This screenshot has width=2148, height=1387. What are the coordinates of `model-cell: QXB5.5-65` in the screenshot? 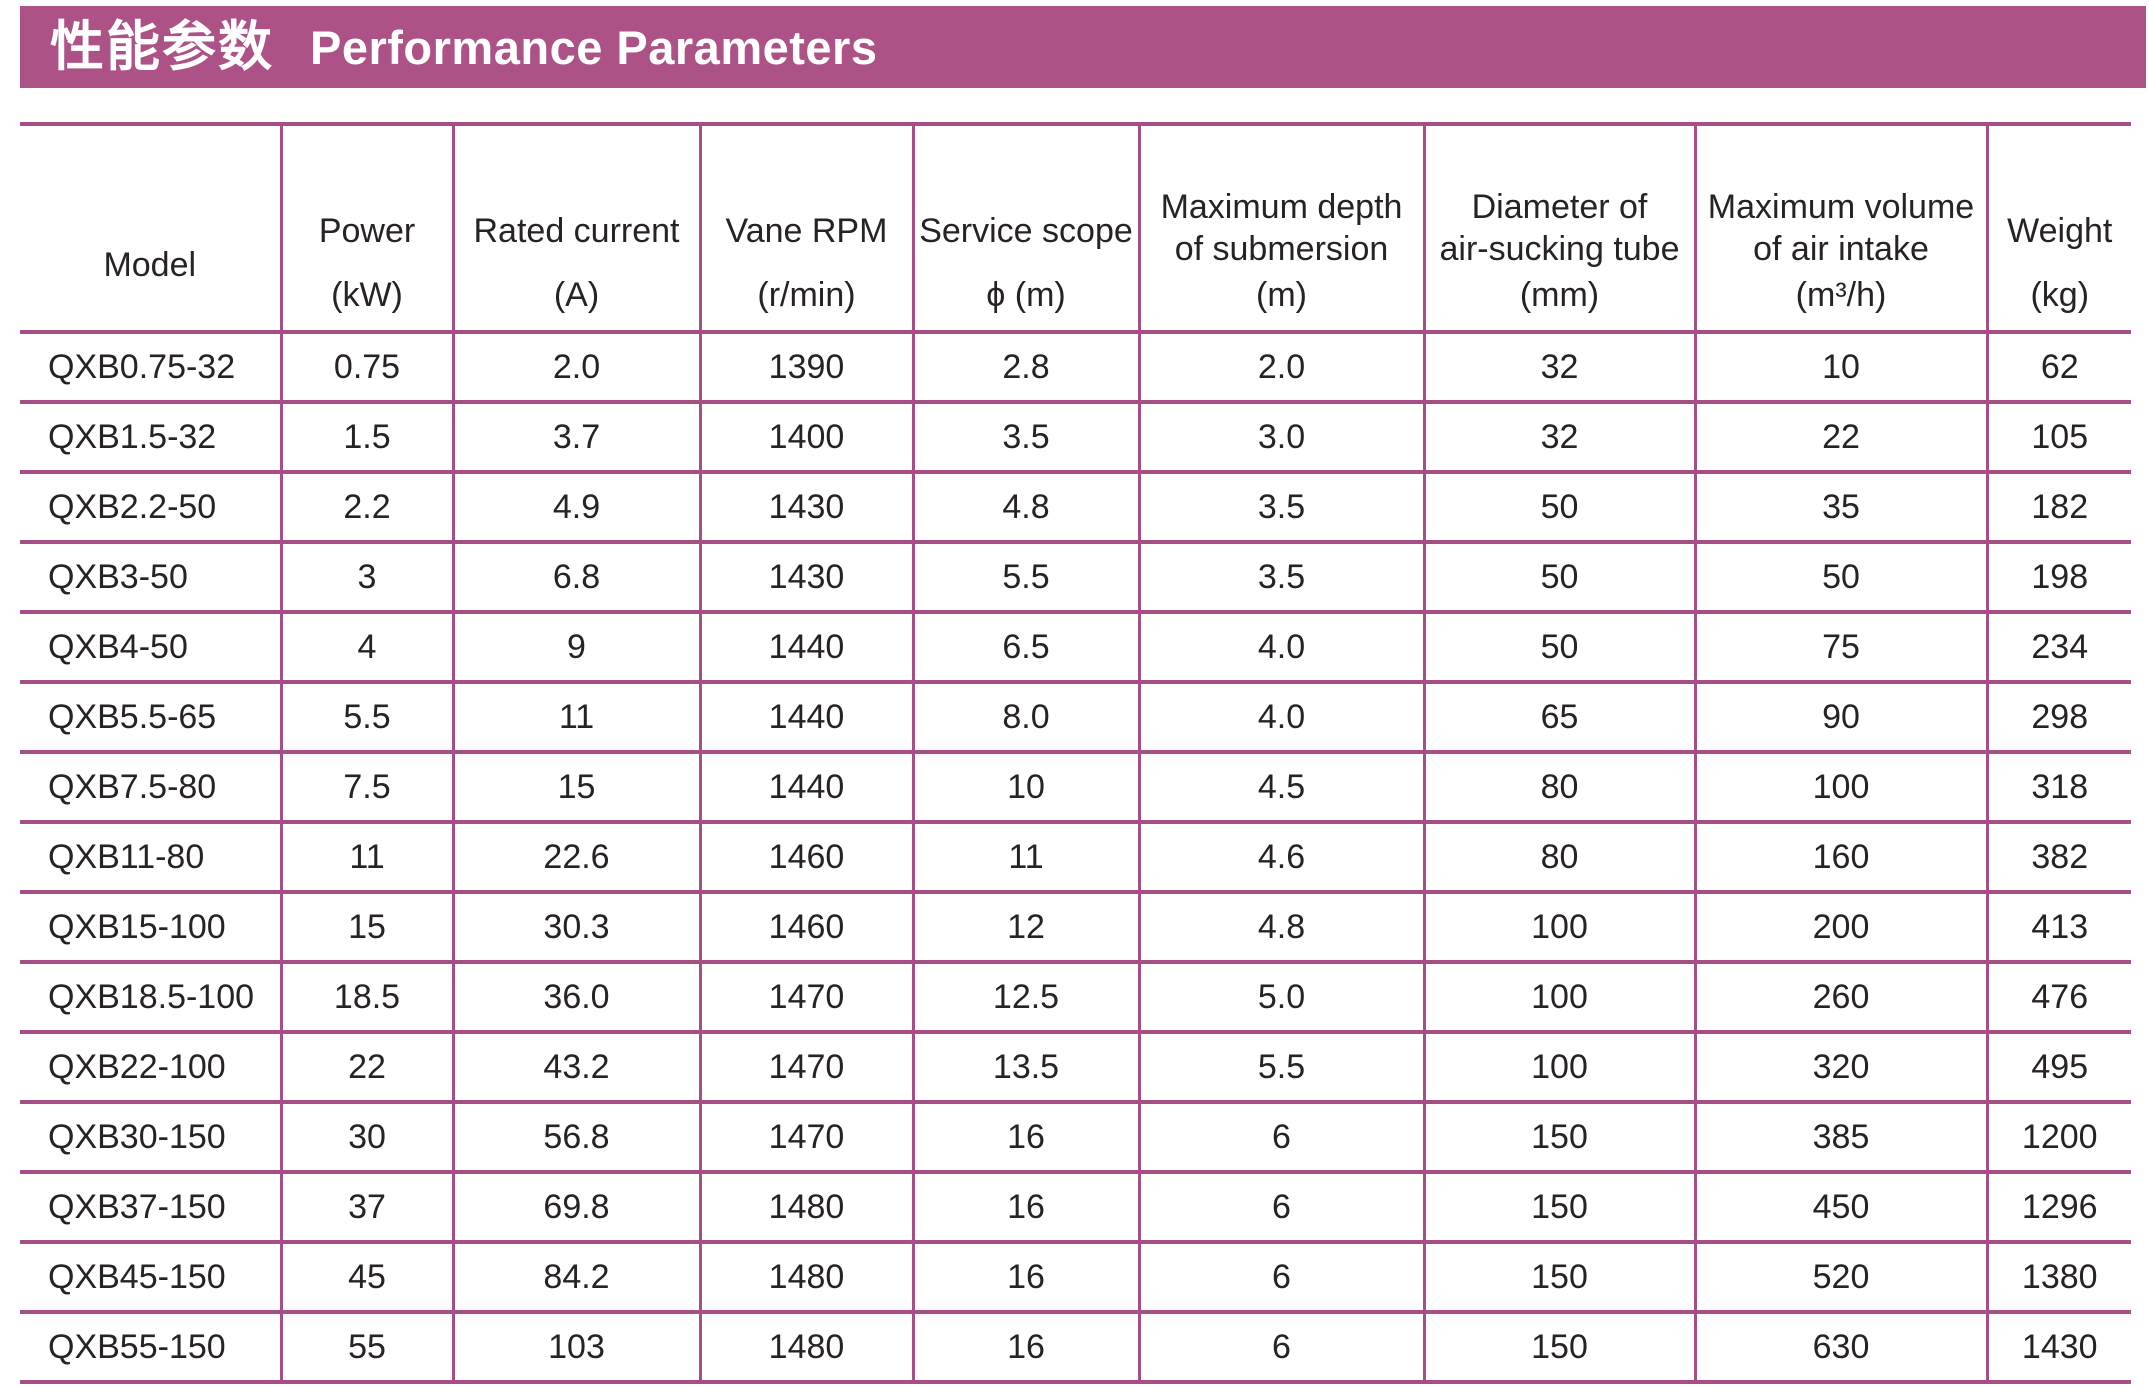 It's located at (150, 718).